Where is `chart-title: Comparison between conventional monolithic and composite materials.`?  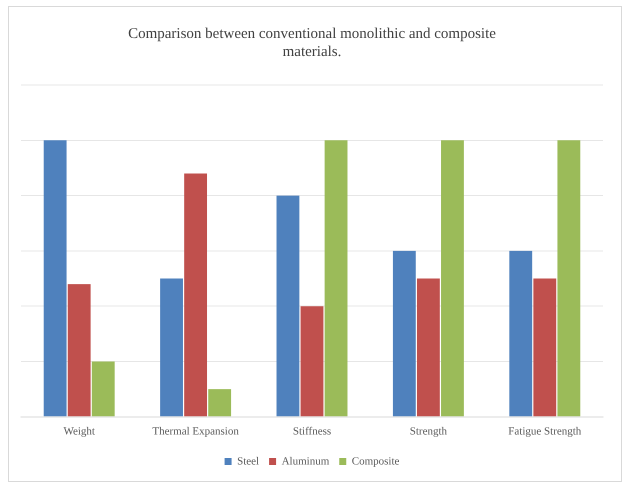
chart-title: Comparison between conventional monolithic and composite materials. is located at coordinates (312, 43).